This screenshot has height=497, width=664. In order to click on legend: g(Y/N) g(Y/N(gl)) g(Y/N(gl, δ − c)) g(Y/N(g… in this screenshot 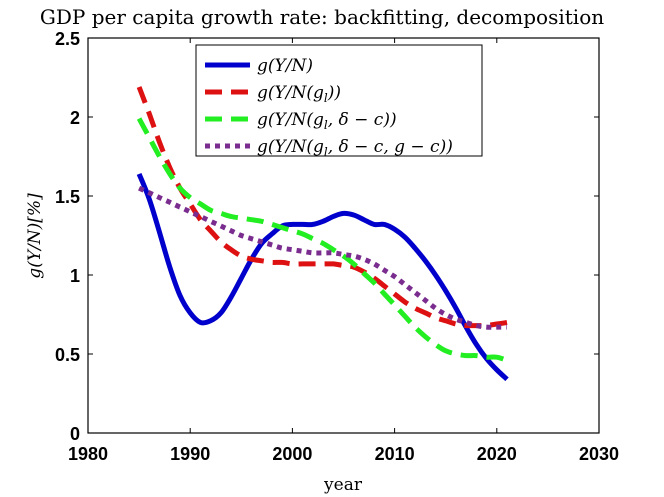, I will do `click(339, 101)`.